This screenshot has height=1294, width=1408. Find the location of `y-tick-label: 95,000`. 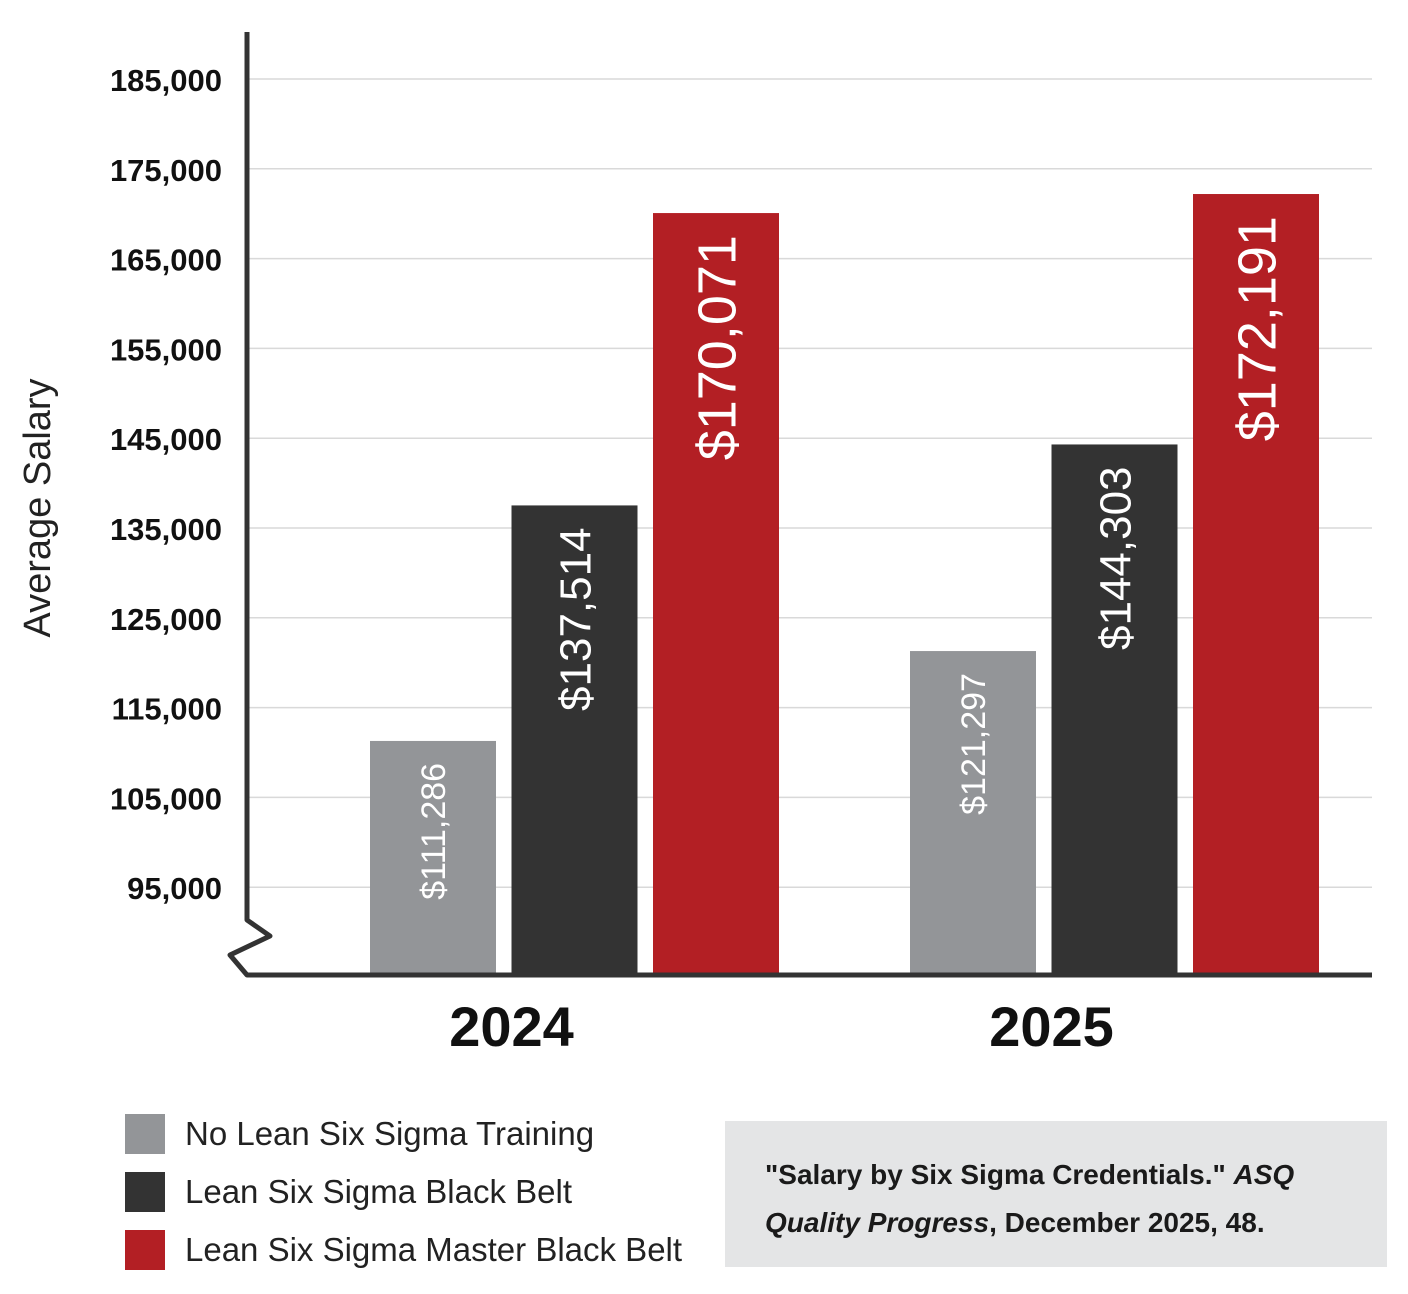

y-tick-label: 95,000 is located at coordinates (174, 888).